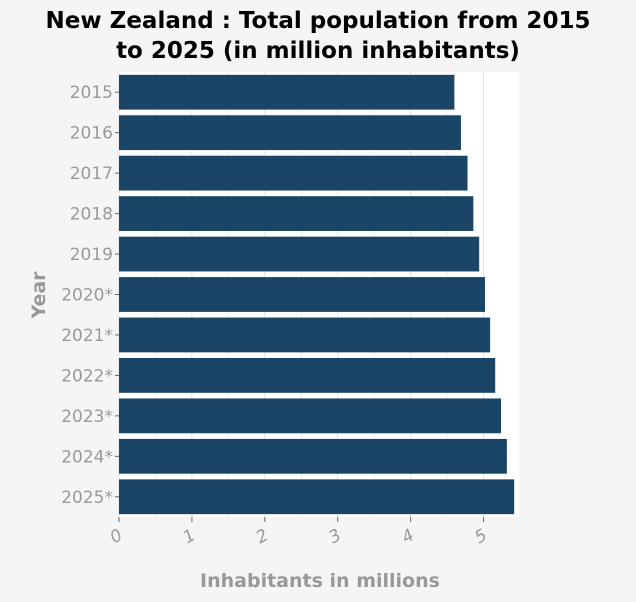 The height and width of the screenshot is (602, 636). What do you see at coordinates (87, 336) in the screenshot?
I see `y-tick-label: 2021*` at bounding box center [87, 336].